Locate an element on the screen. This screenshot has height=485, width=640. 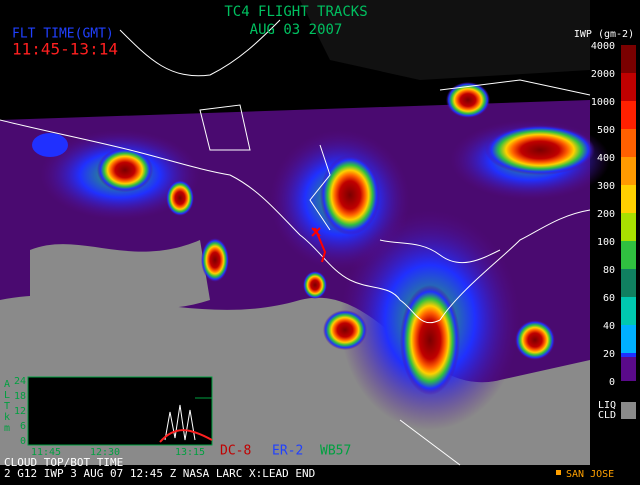
site-marker is located at coordinates (558, 472).